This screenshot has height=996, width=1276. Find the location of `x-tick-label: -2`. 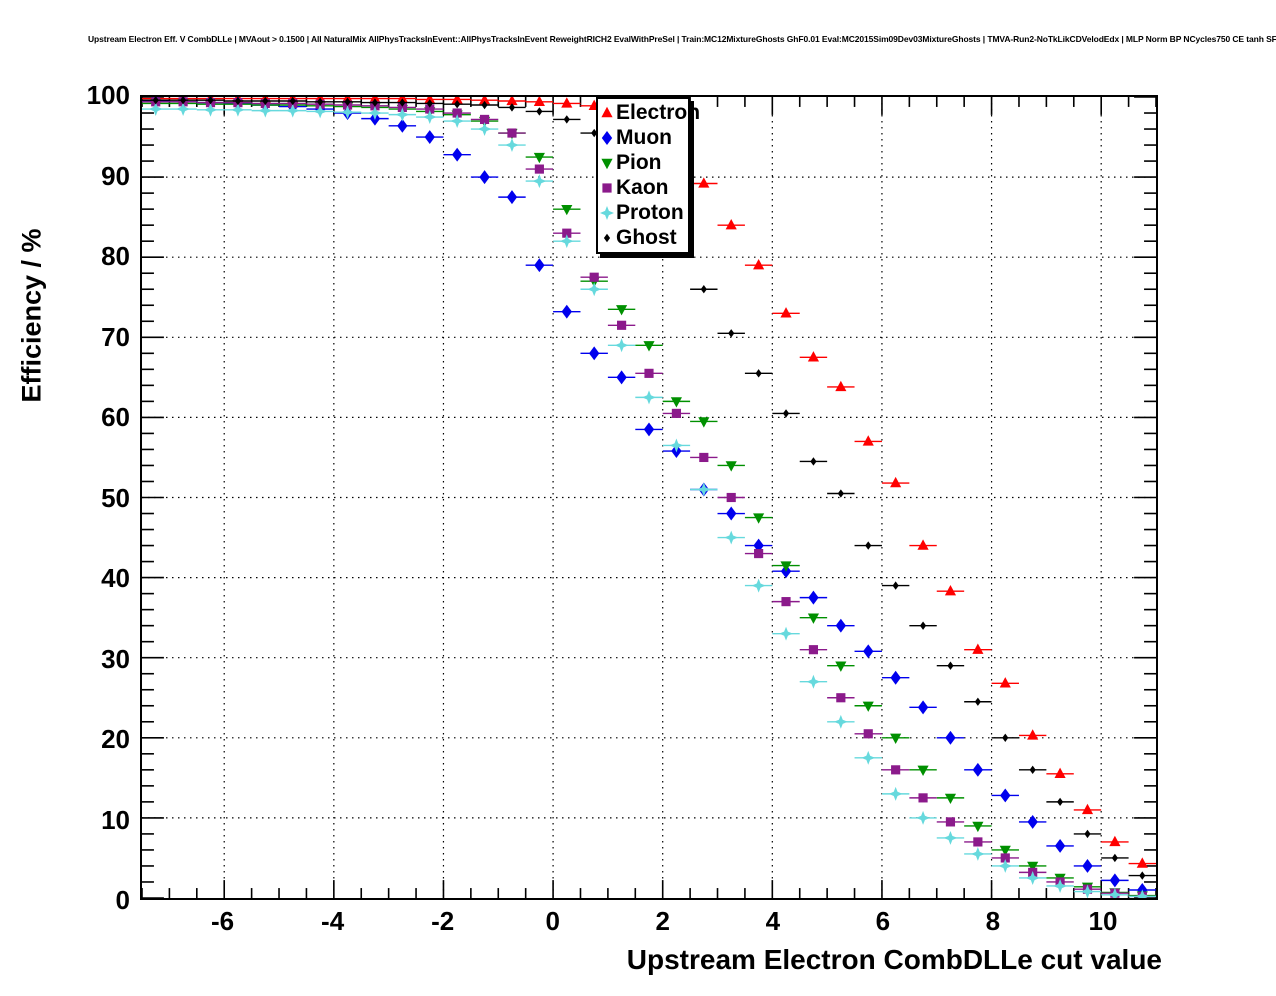

x-tick-label: -2 is located at coordinates (443, 921).